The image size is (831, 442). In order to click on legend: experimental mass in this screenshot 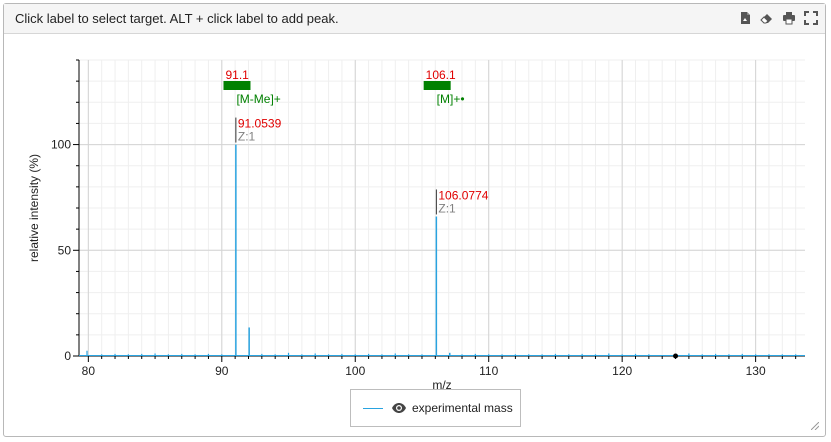, I will do `click(435, 408)`.